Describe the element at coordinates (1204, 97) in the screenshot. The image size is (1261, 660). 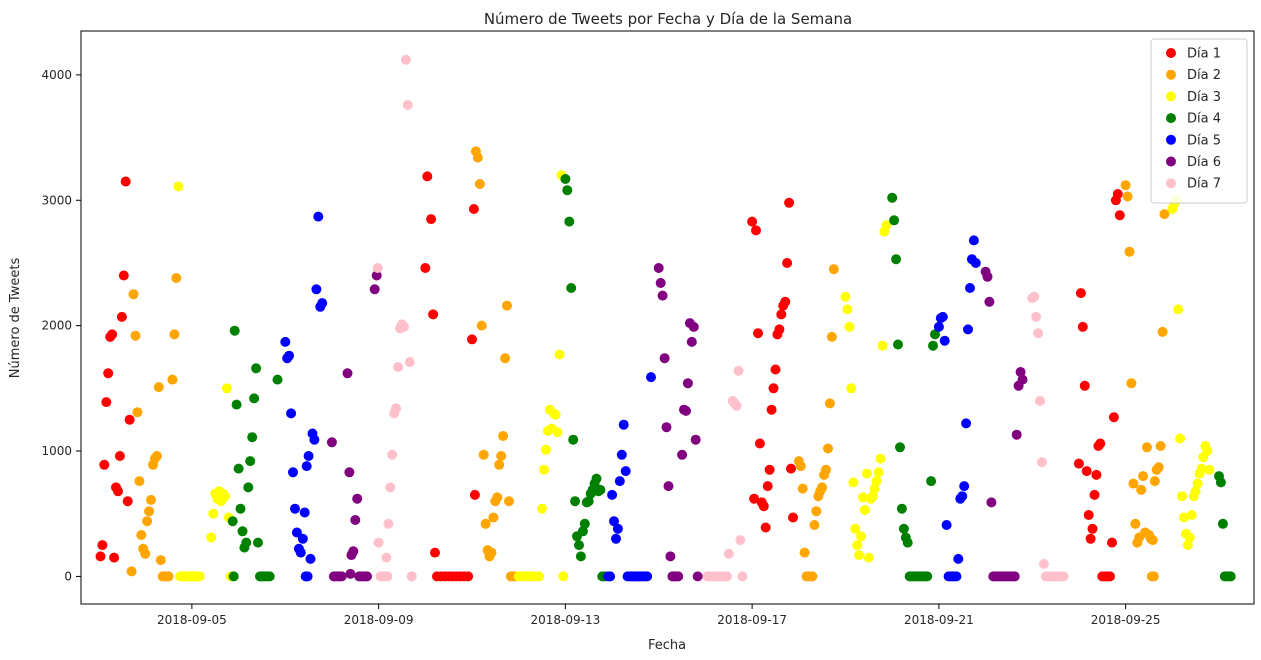
I see `legend-label: Día 3` at that location.